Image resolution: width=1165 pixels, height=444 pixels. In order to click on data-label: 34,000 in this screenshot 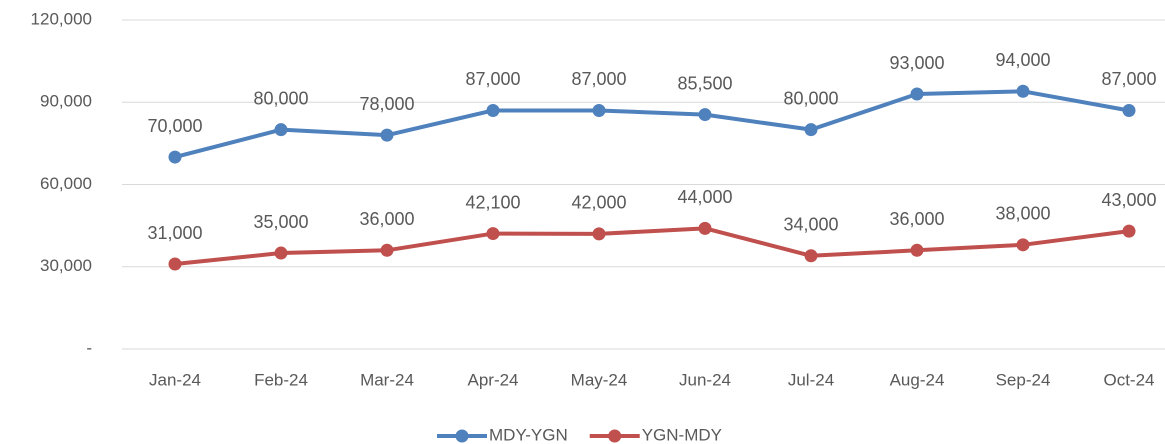, I will do `click(810, 225)`.